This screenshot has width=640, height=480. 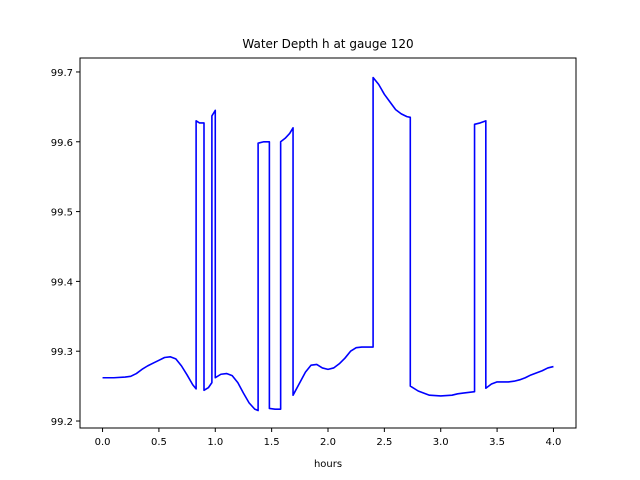 I want to click on y-tick-label: 99.2, so click(x=62, y=422).